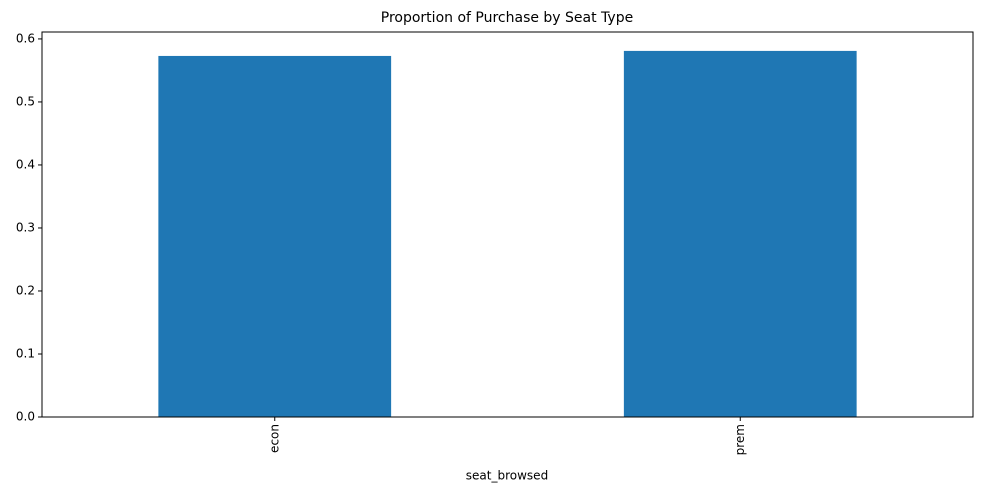 The height and width of the screenshot is (493, 981). I want to click on x-tick-label: prem, so click(740, 439).